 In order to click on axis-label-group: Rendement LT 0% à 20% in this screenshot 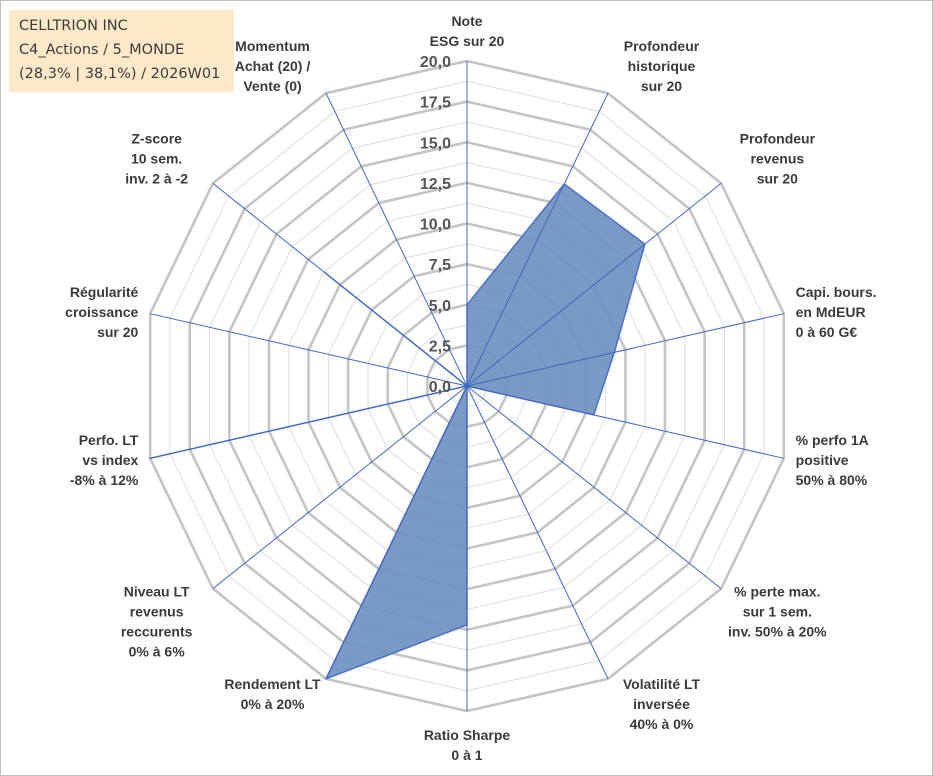, I will do `click(272, 694)`.